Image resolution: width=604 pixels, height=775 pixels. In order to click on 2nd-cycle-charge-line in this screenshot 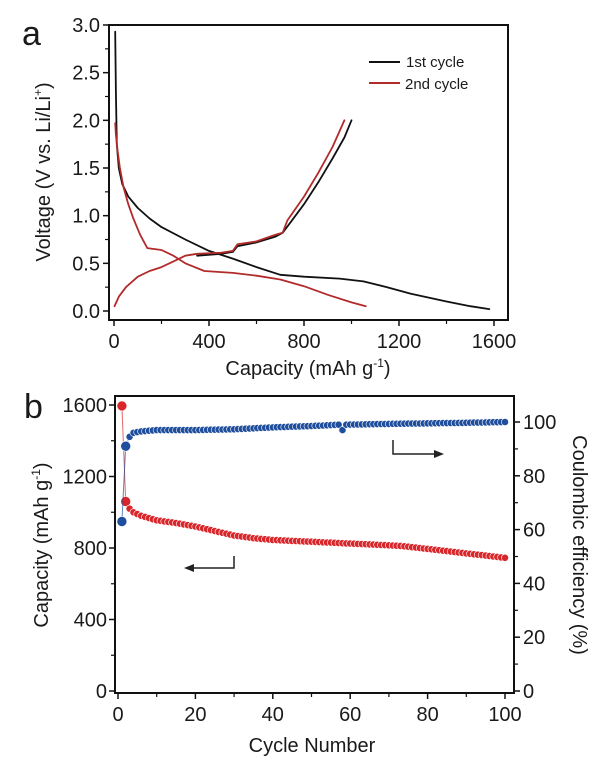, I will do `click(229, 213)`.